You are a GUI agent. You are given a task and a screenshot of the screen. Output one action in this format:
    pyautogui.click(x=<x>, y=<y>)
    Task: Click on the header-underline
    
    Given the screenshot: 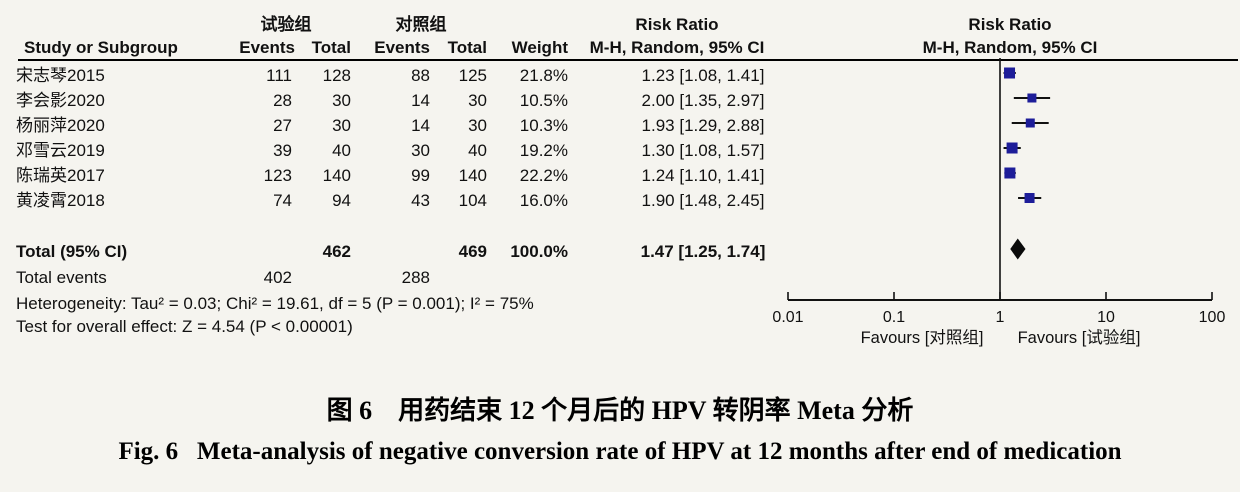 What is the action you would take?
    pyautogui.click(x=628, y=60)
    